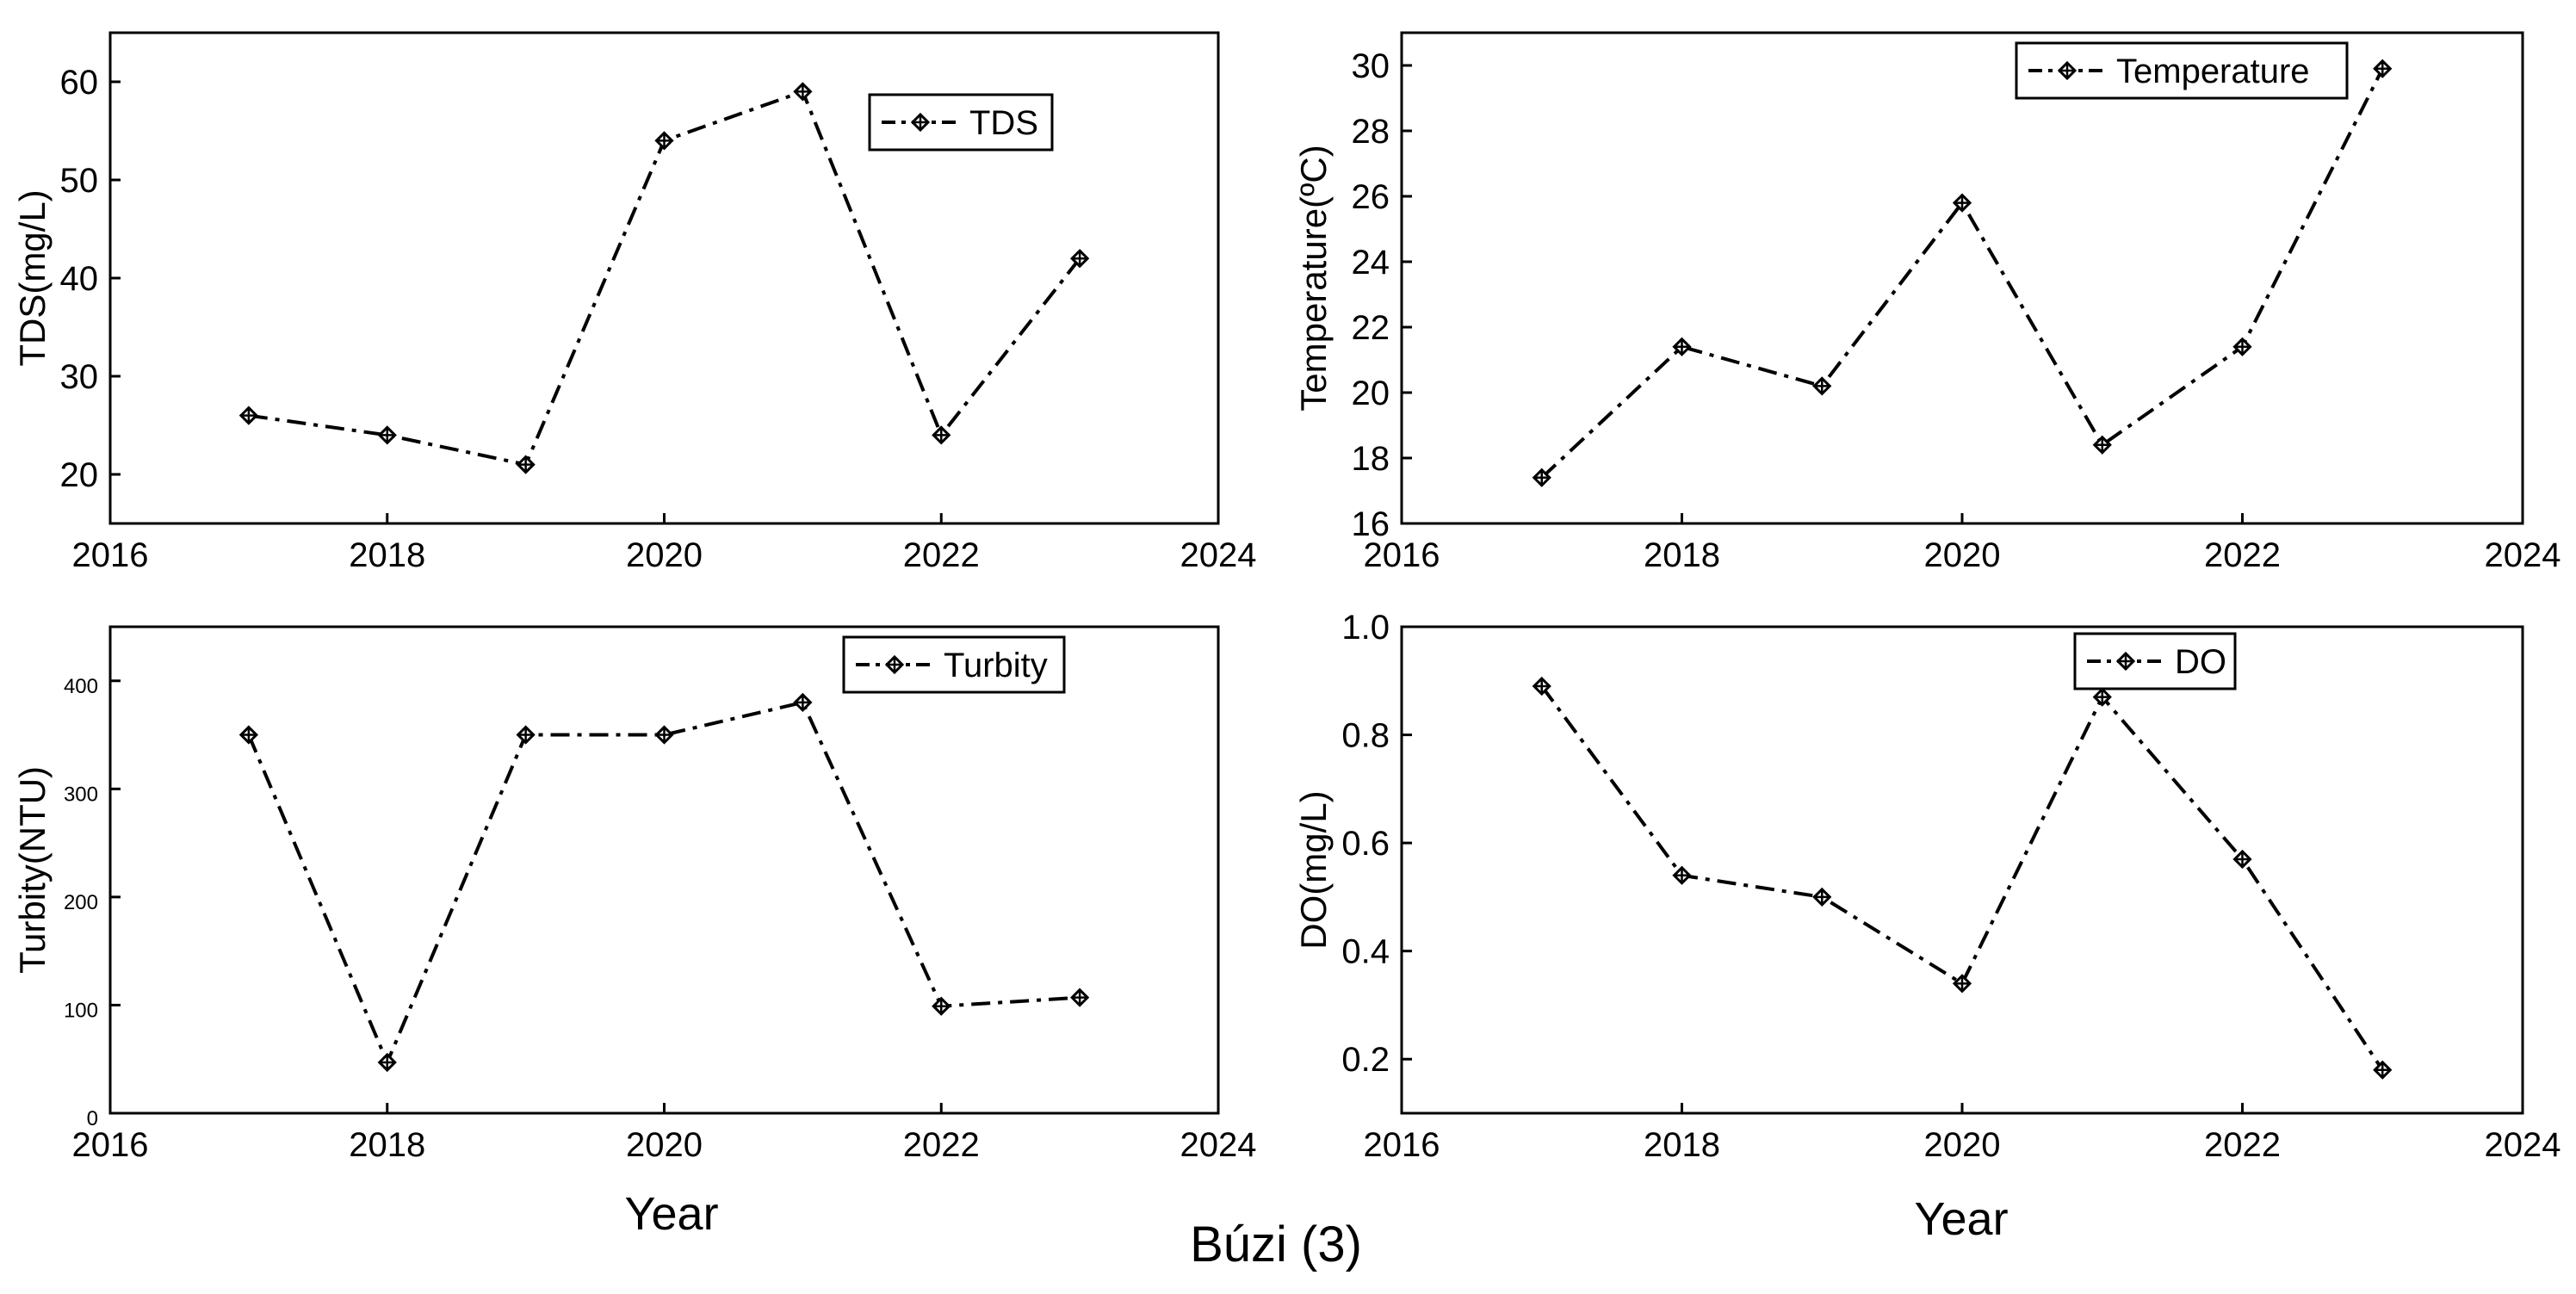 The image size is (2576, 1294). I want to click on turbidity-x-tick-label: 2020, so click(664, 1145).